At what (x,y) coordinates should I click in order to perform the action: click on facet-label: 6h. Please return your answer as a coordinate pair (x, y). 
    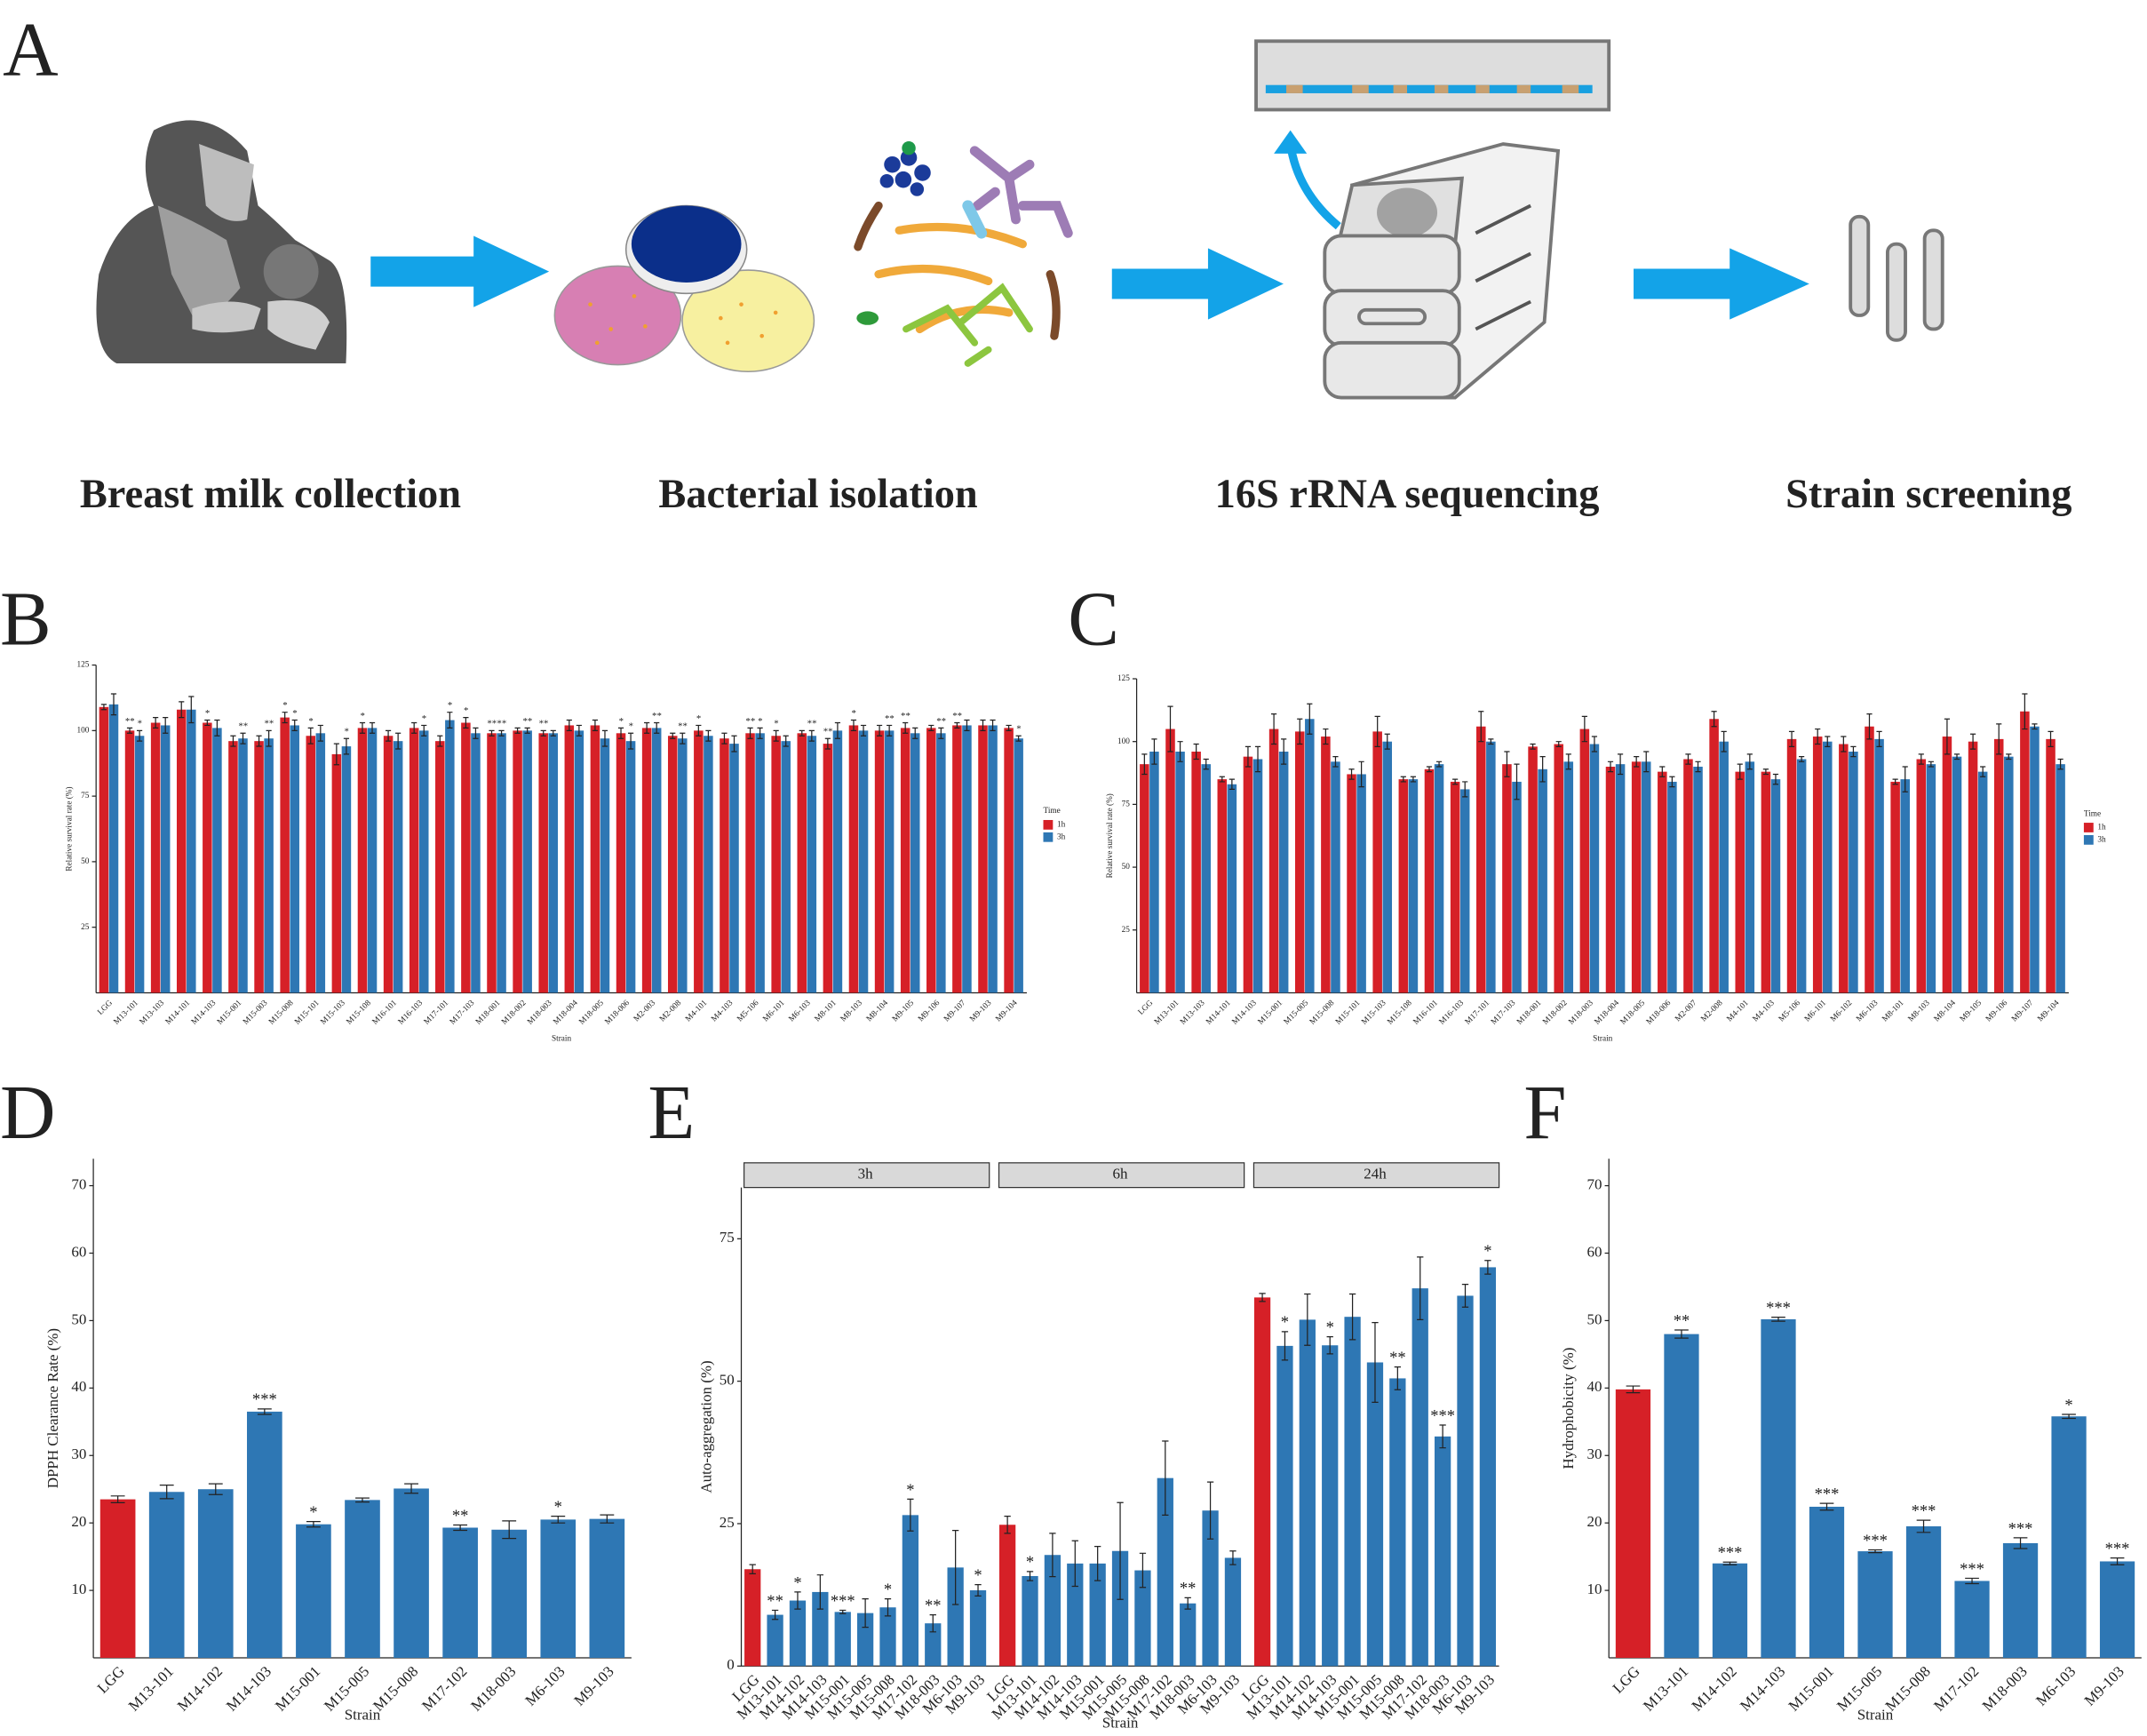
    Looking at the image, I should click on (1120, 1174).